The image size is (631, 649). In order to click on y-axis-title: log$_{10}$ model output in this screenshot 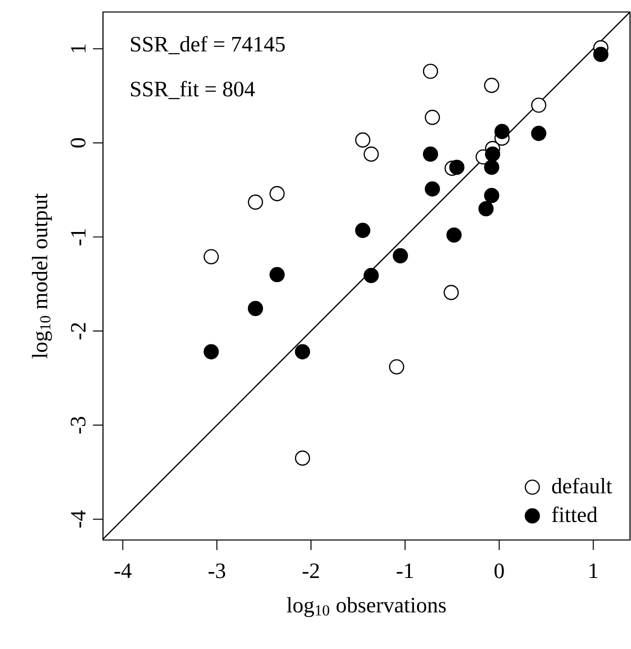, I will do `click(42, 275)`.